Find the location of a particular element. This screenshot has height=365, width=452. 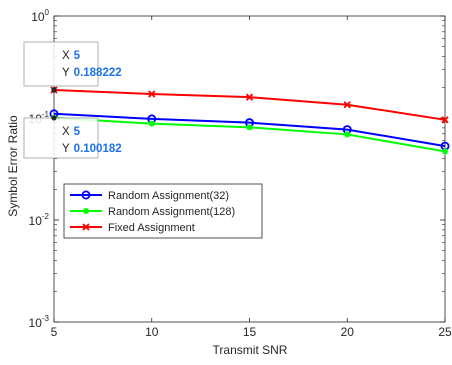

x-axis-label: Transmit SNR is located at coordinates (250, 350).